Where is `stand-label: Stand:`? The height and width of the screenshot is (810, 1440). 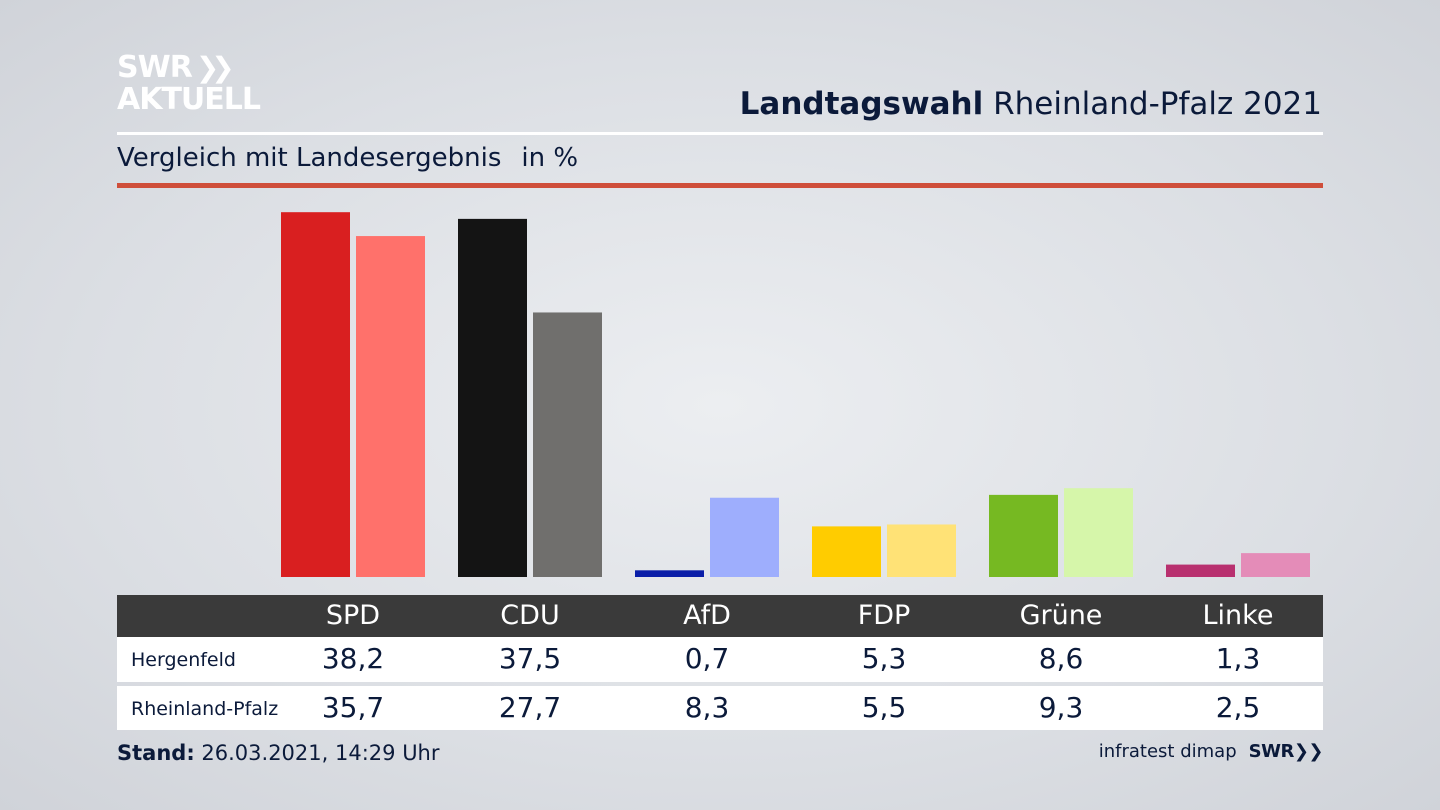 stand-label: Stand: is located at coordinates (156, 753).